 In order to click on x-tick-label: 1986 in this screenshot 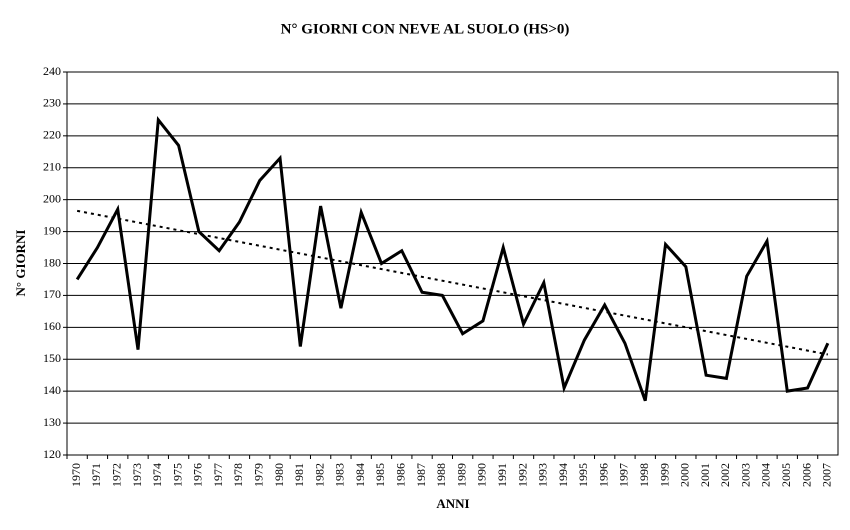, I will do `click(401, 475)`.